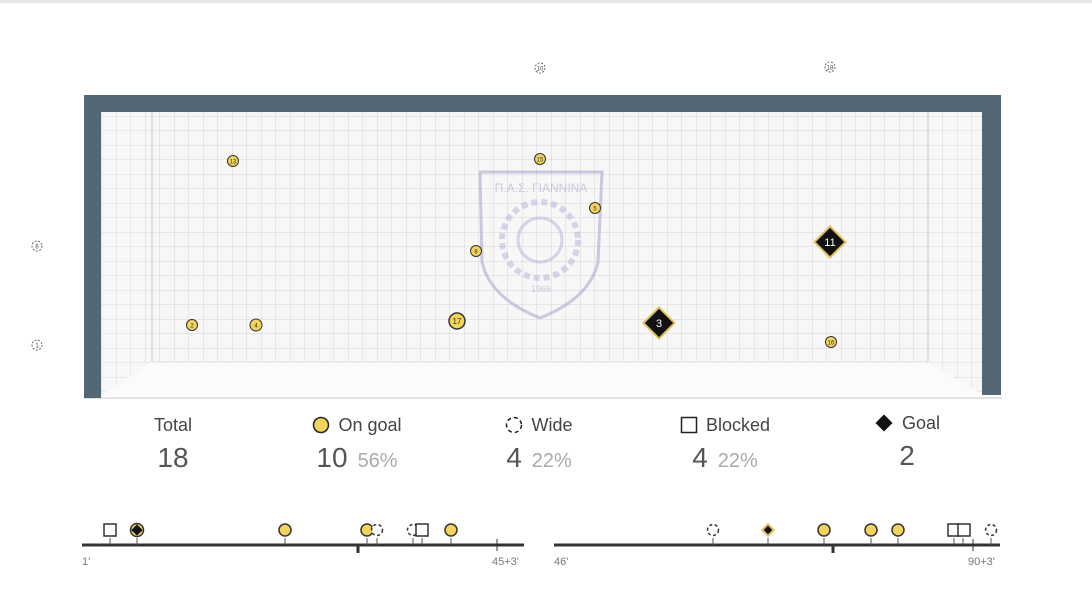 Image resolution: width=1092 pixels, height=616 pixels. What do you see at coordinates (907, 439) in the screenshot?
I see `stat-goal: Goal 2` at bounding box center [907, 439].